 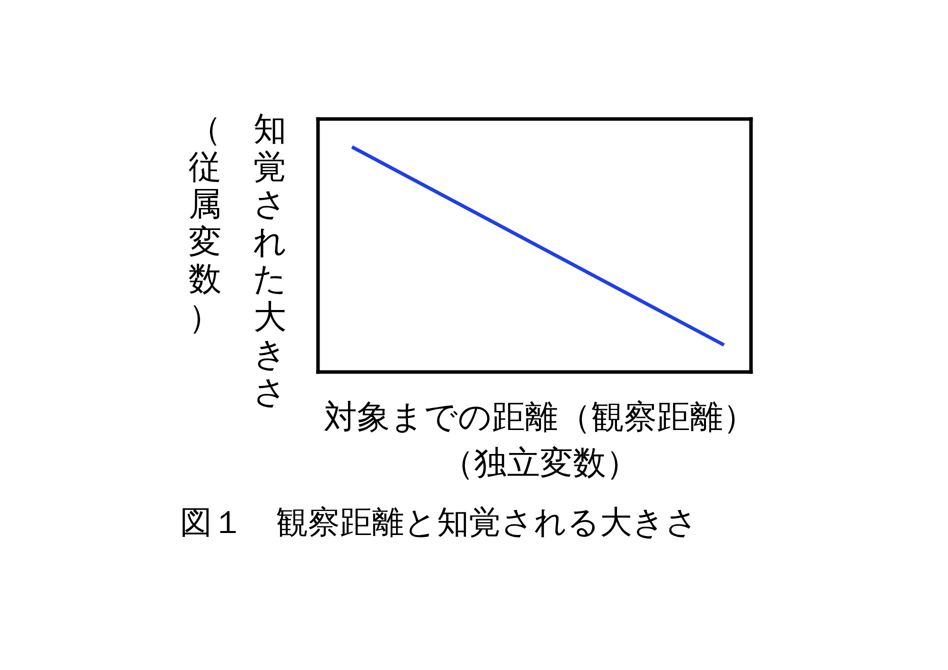 I want to click on xlabel: 対象までの距離（観察距離）（独立変数）, so click(x=540, y=440).